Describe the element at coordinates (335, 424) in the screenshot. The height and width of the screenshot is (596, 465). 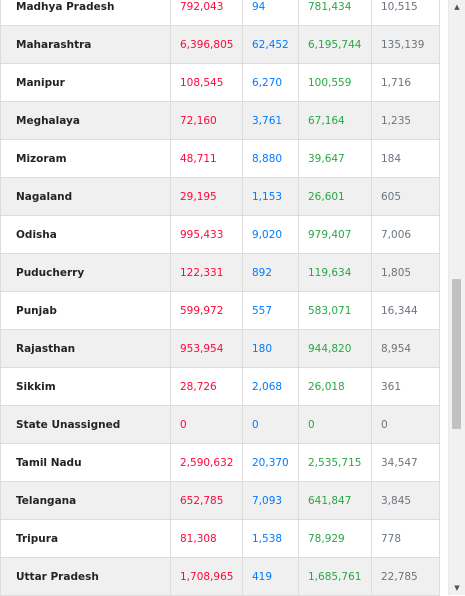
I see `recovered-cell: 0` at that location.